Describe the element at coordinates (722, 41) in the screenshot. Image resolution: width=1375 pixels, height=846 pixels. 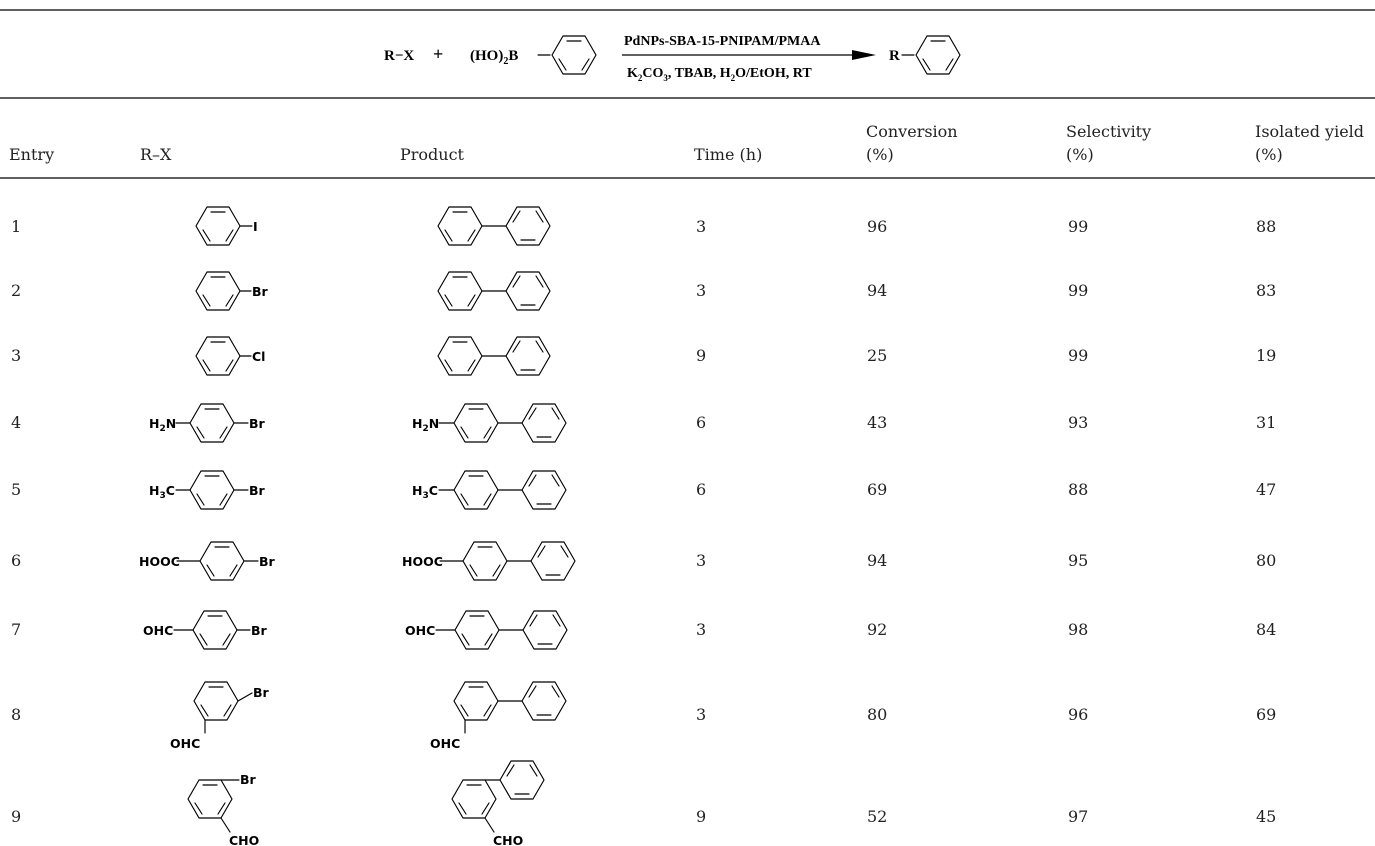
I see `scheme-catalyst: PdNPs-SBA-15-PNIPAM/PMAA` at that location.